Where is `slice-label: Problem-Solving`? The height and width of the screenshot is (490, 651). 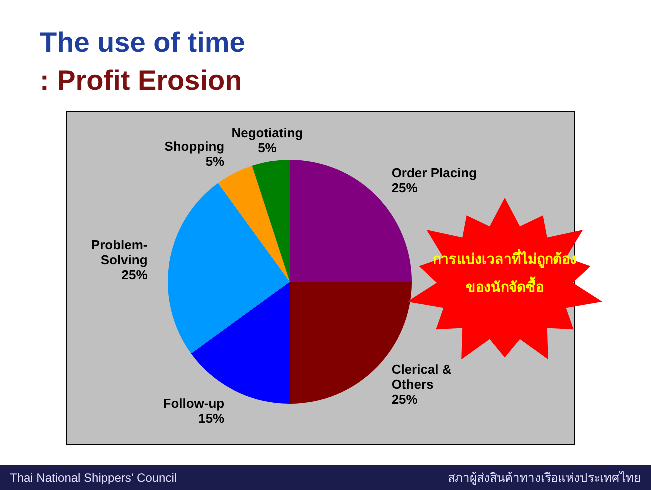 slice-label: Problem-Solving is located at coordinates (119, 252).